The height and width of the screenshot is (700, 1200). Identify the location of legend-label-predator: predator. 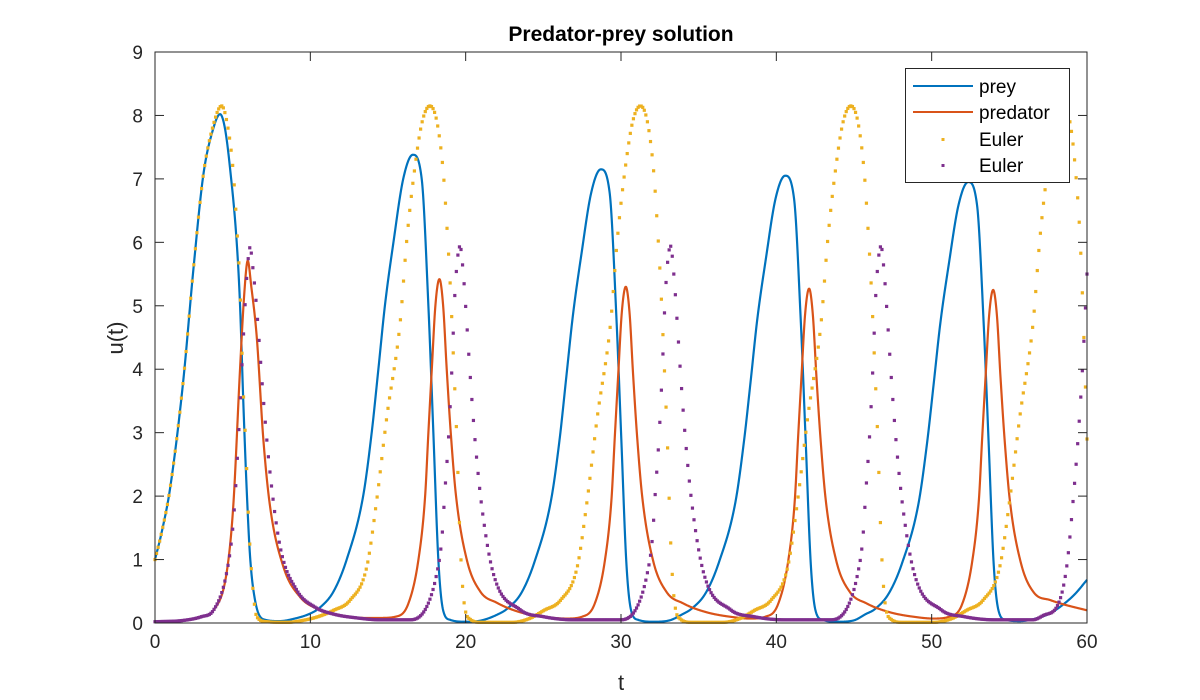
(1014, 113).